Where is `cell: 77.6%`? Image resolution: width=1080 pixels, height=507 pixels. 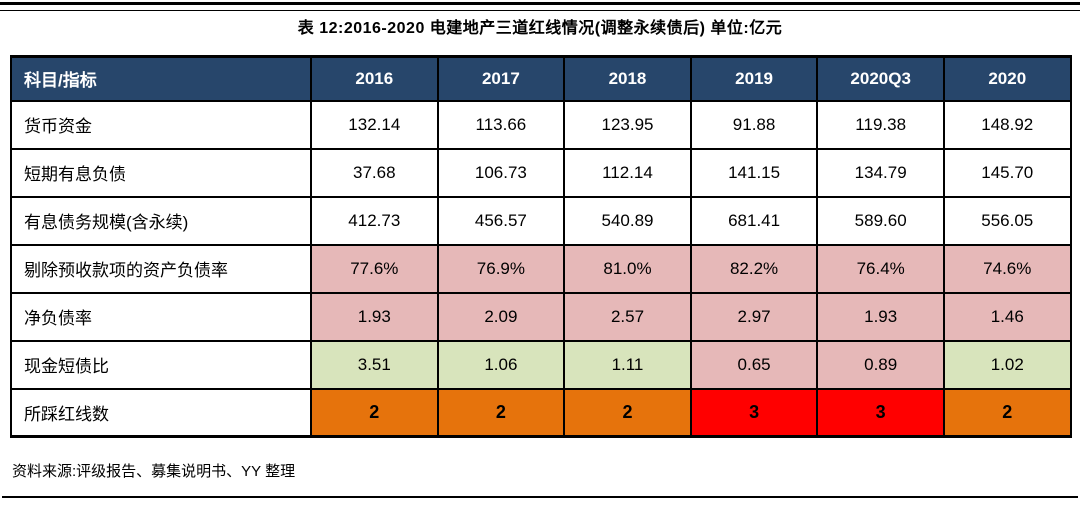
cell: 77.6% is located at coordinates (374, 268).